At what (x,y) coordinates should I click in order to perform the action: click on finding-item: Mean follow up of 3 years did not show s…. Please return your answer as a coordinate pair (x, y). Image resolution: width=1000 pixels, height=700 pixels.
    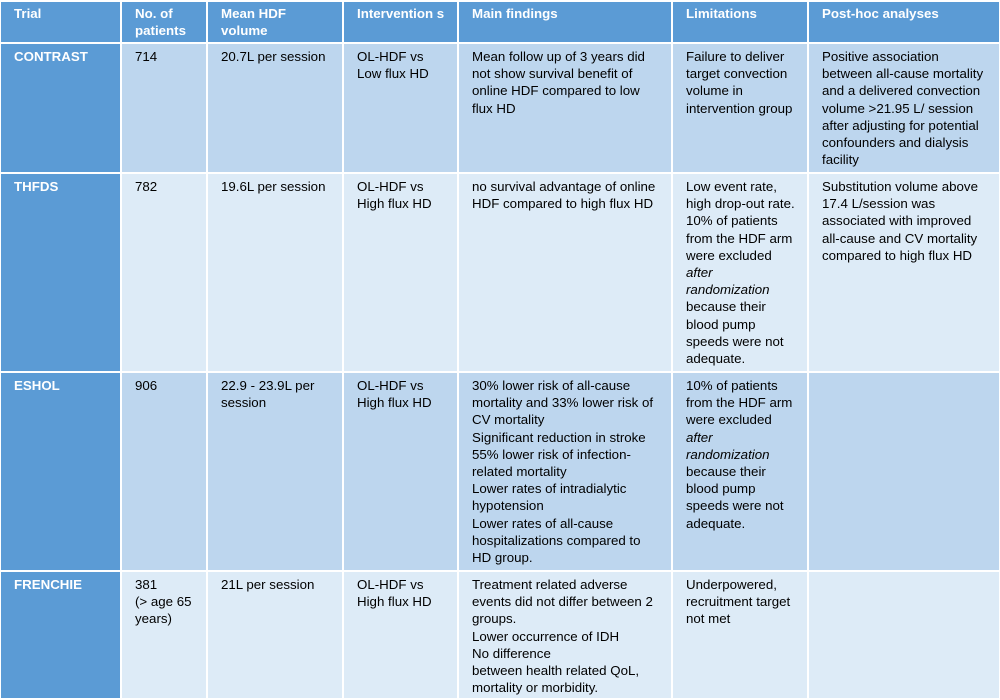
    Looking at the image, I should click on (558, 82).